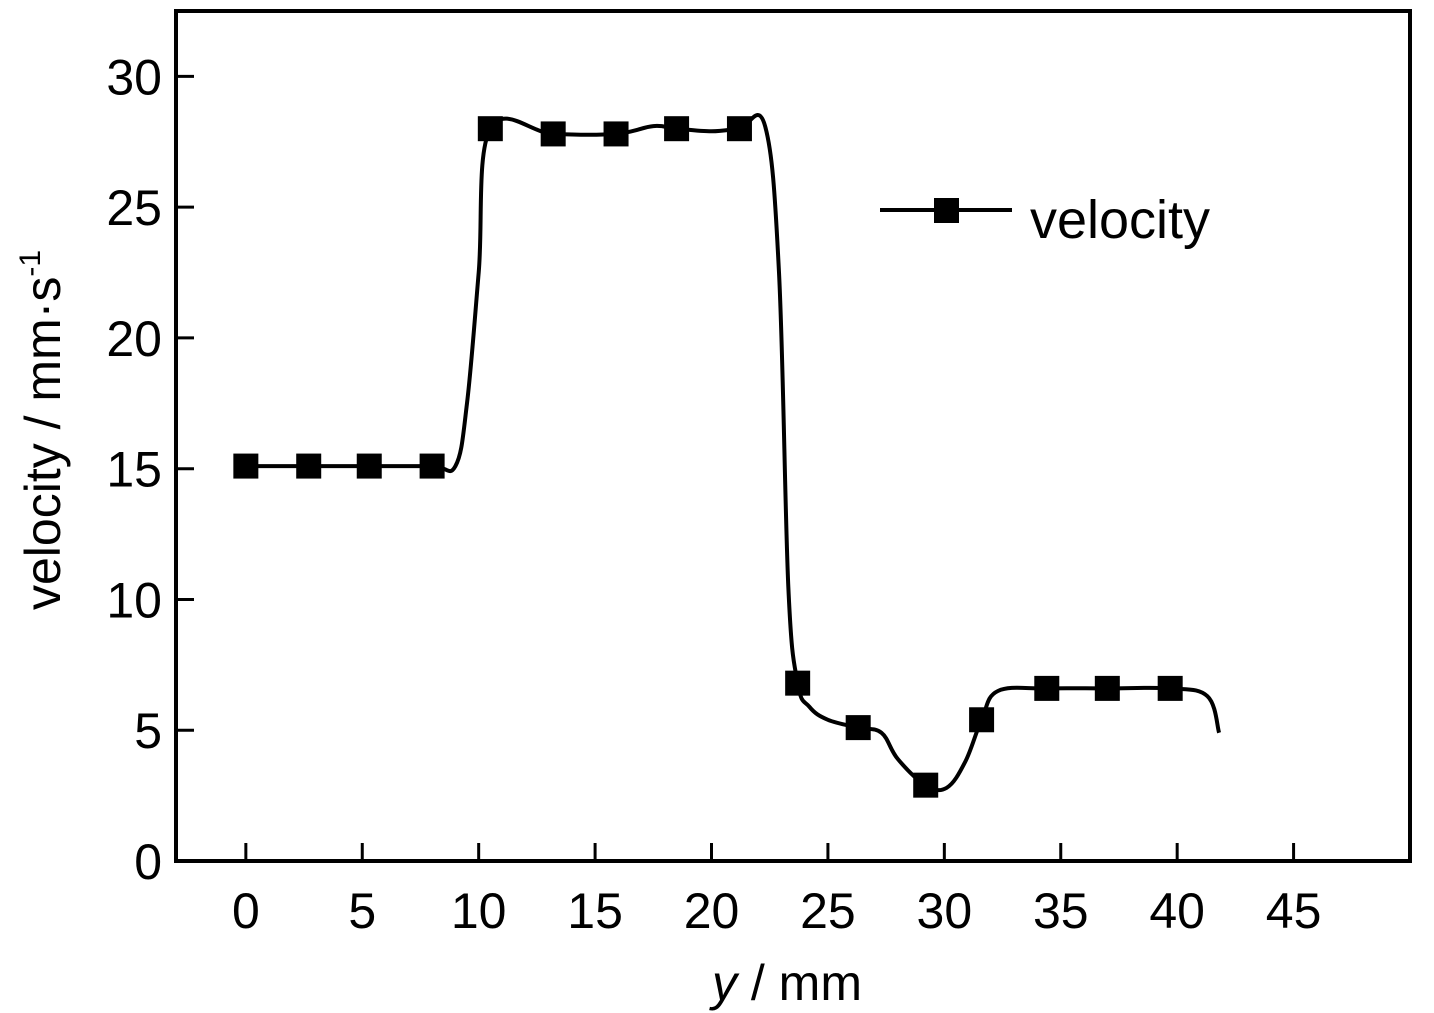 The image size is (1434, 1013). What do you see at coordinates (776, 891) in the screenshot?
I see `x-axis: 0 5 10 15 20 25 30 35 40 45` at bounding box center [776, 891].